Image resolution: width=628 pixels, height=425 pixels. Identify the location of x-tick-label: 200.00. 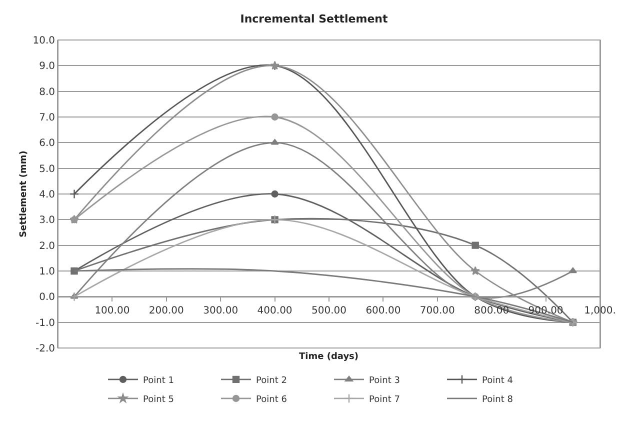
(166, 311).